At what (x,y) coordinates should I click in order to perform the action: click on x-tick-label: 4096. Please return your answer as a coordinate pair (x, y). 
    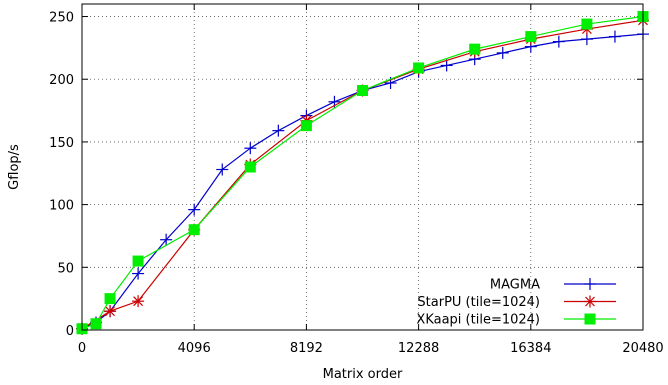
    Looking at the image, I should click on (194, 348).